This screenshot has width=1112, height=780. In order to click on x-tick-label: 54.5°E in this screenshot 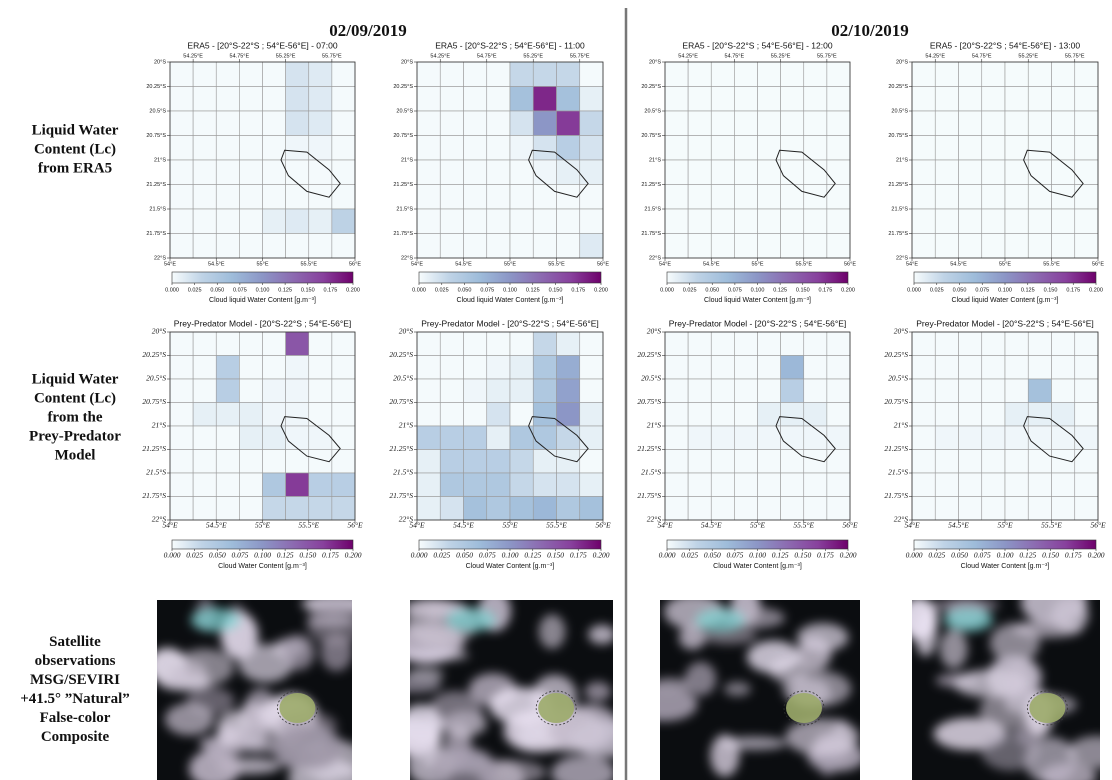, I will do `click(711, 264)`.